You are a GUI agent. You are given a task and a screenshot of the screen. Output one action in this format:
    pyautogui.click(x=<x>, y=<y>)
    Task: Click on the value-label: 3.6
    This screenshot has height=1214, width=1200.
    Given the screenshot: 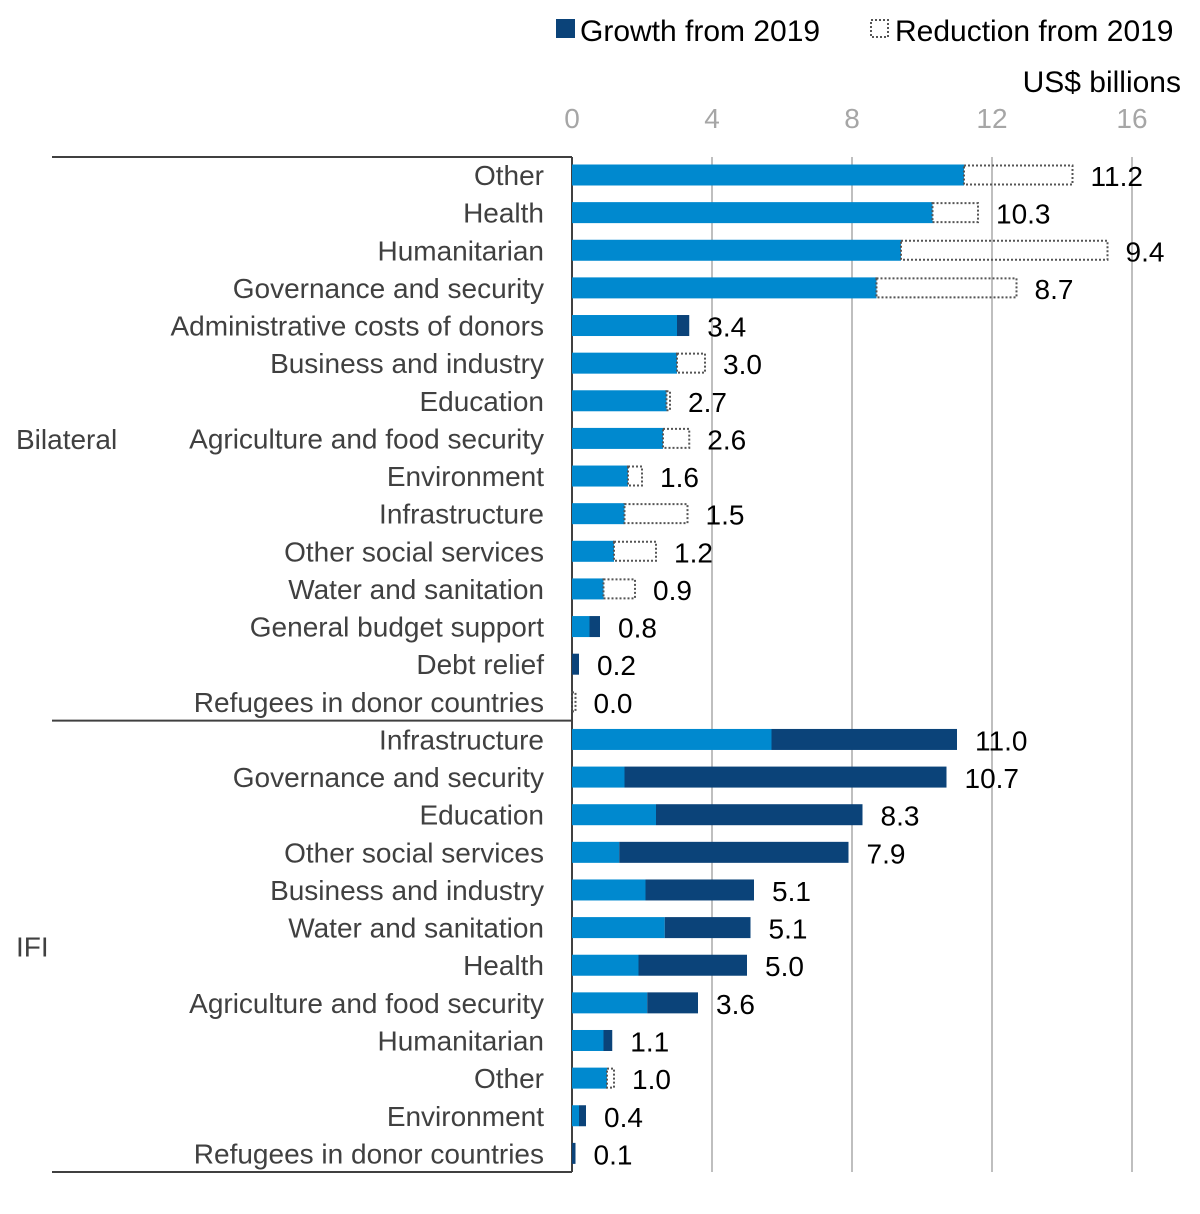 What is the action you would take?
    pyautogui.click(x=735, y=1004)
    